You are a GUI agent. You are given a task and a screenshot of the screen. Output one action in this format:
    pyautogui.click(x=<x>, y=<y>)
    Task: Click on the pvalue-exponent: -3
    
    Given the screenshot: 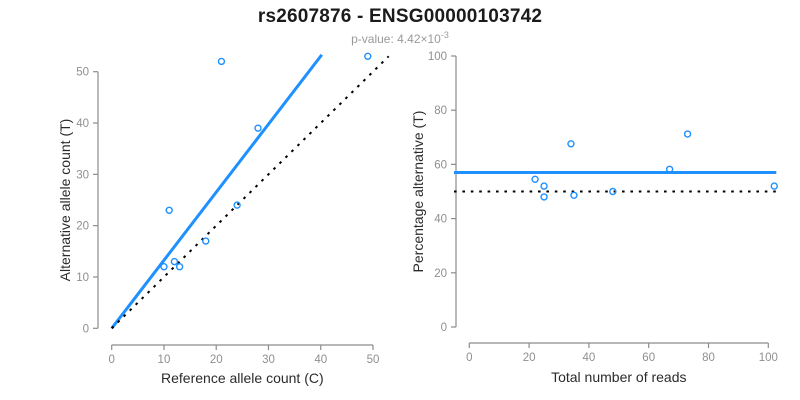 What is the action you would take?
    pyautogui.click(x=444, y=35)
    